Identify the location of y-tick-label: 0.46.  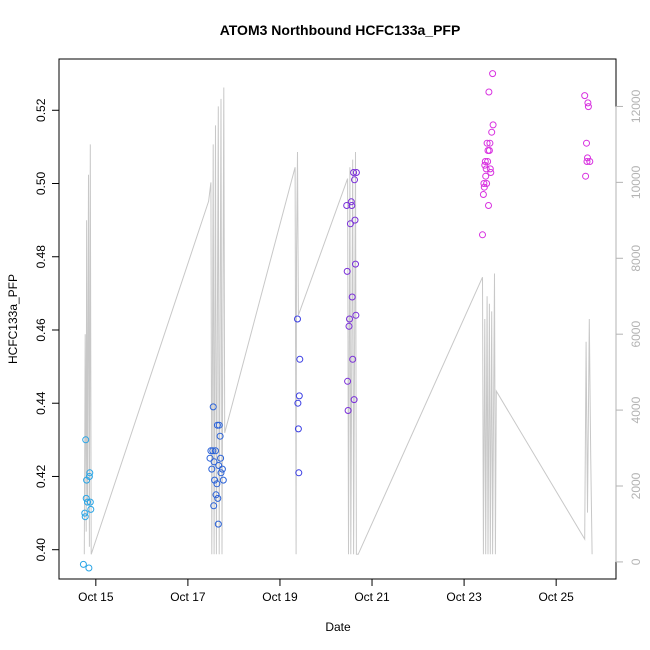
(41, 330).